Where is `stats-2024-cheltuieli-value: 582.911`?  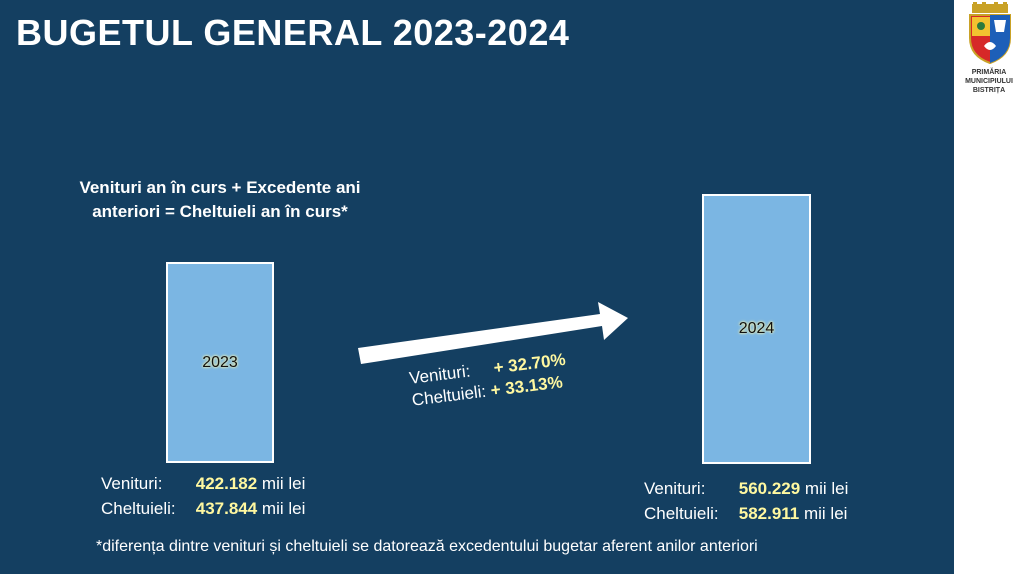 stats-2024-cheltuieli-value: 582.911 is located at coordinates (769, 513).